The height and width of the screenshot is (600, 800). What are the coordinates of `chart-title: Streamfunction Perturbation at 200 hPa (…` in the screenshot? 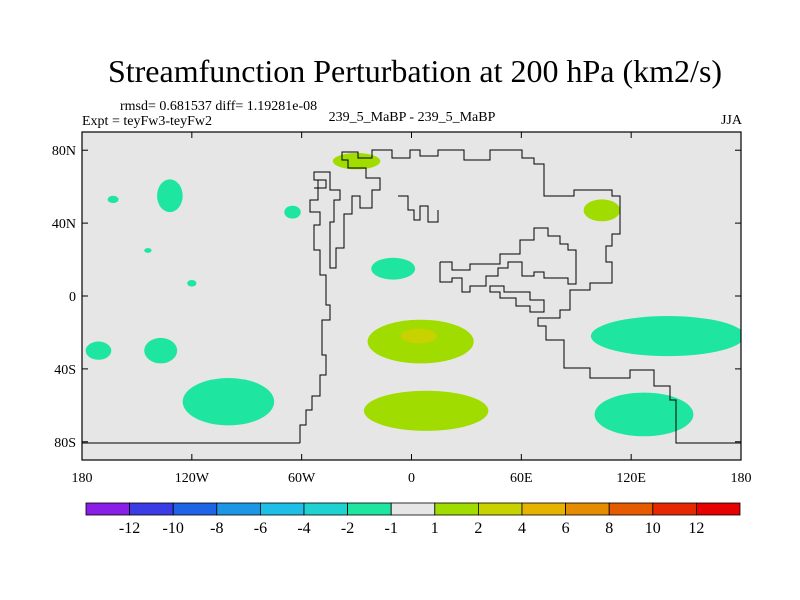 It's located at (415, 71).